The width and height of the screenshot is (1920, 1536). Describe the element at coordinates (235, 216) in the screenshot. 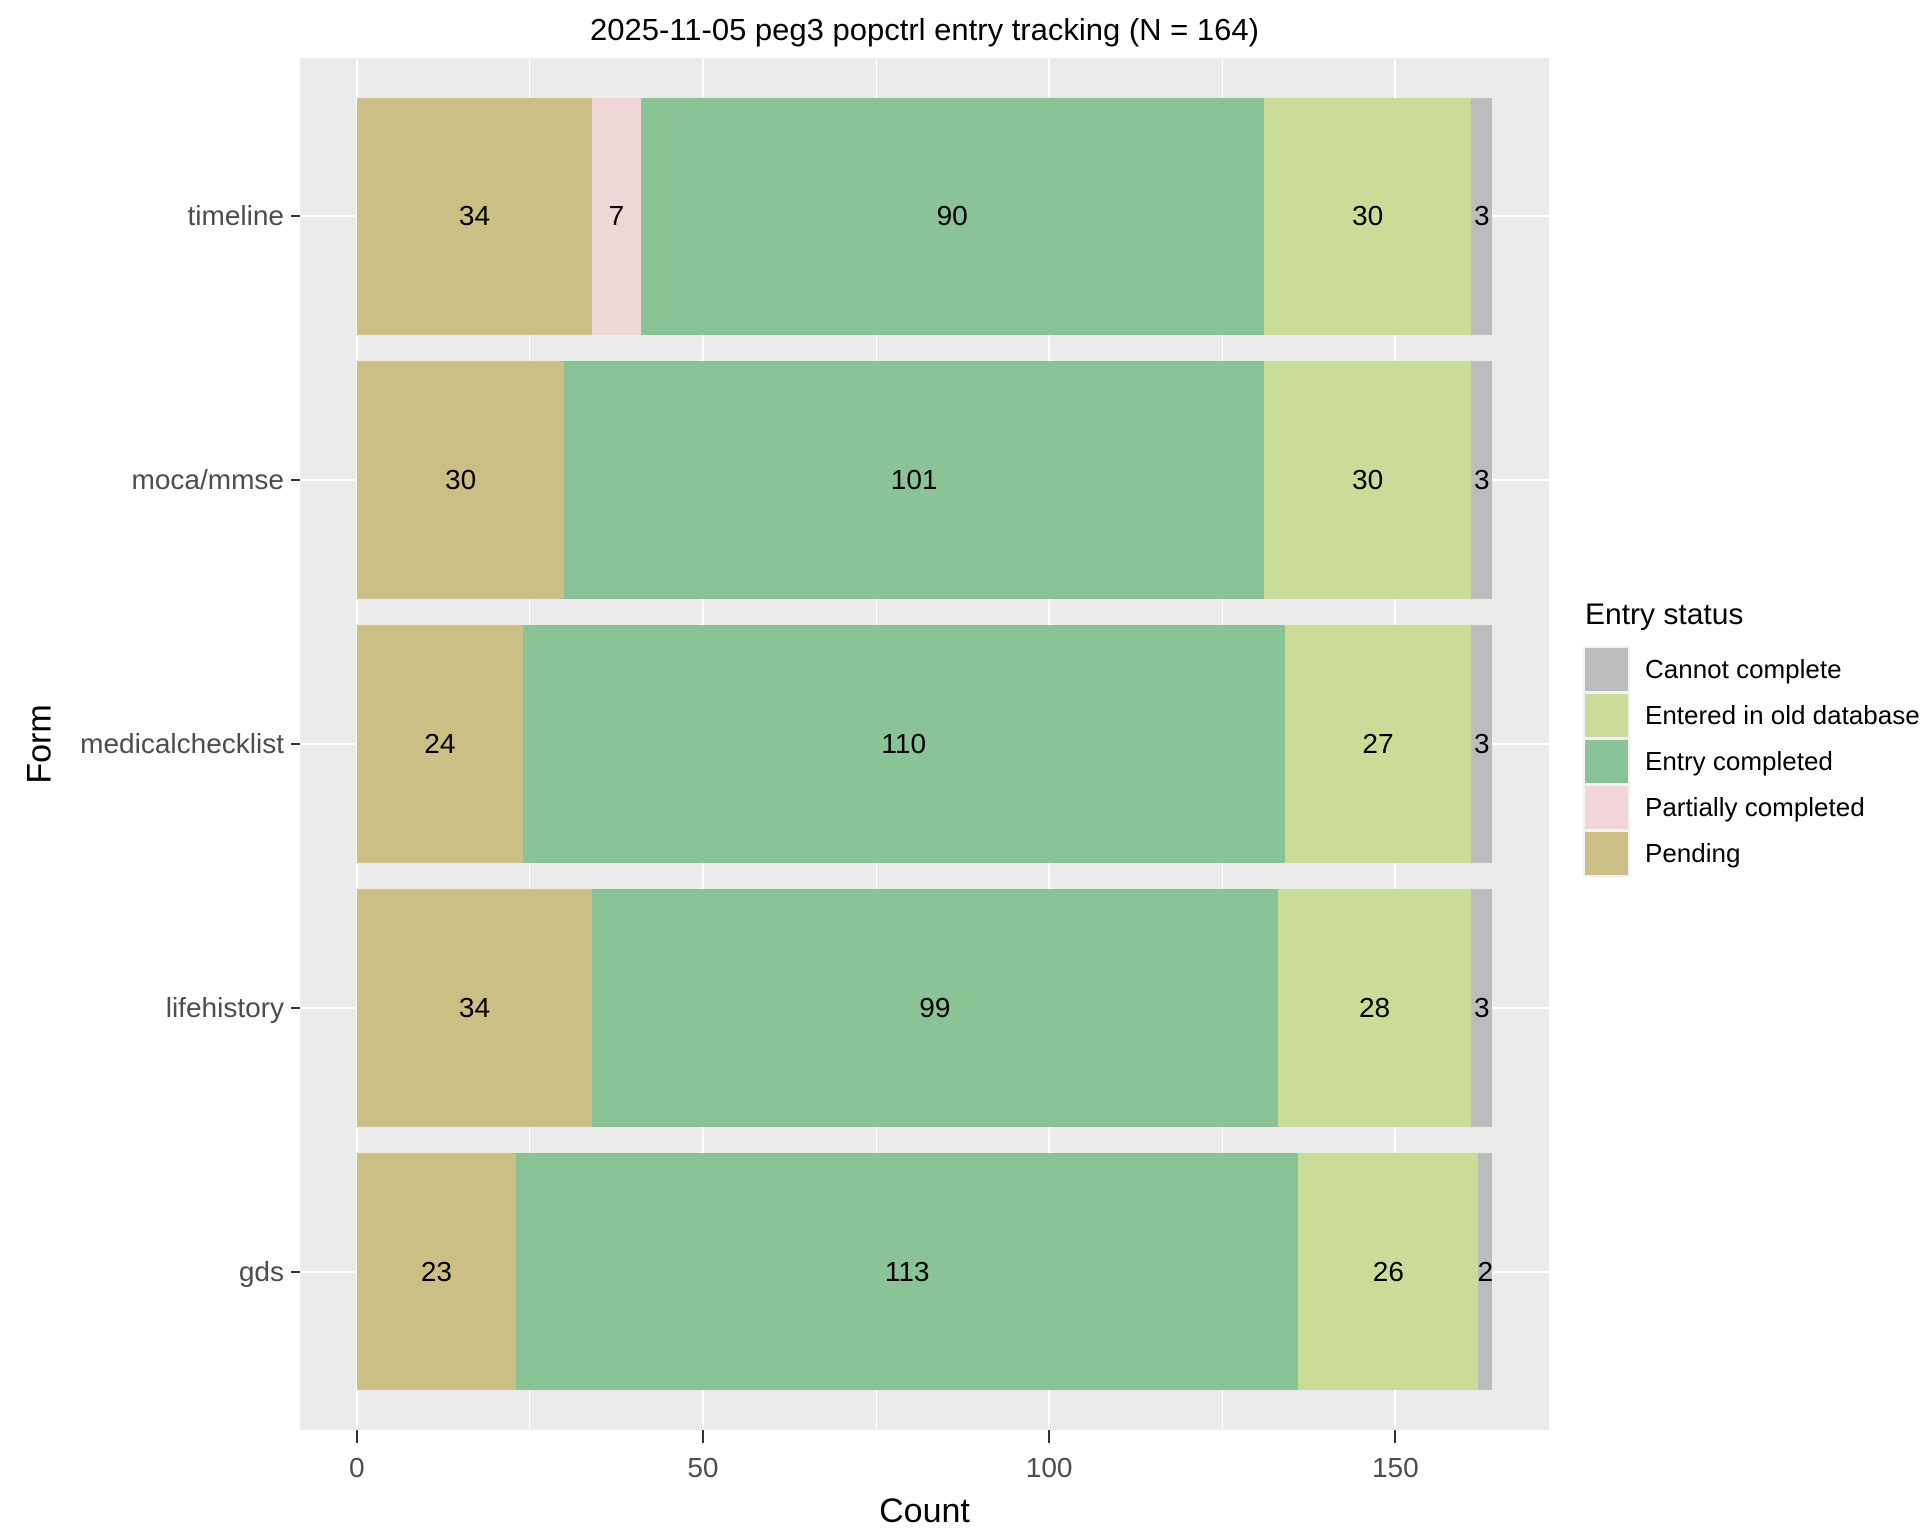

I see `y-tick-label: timeline` at that location.